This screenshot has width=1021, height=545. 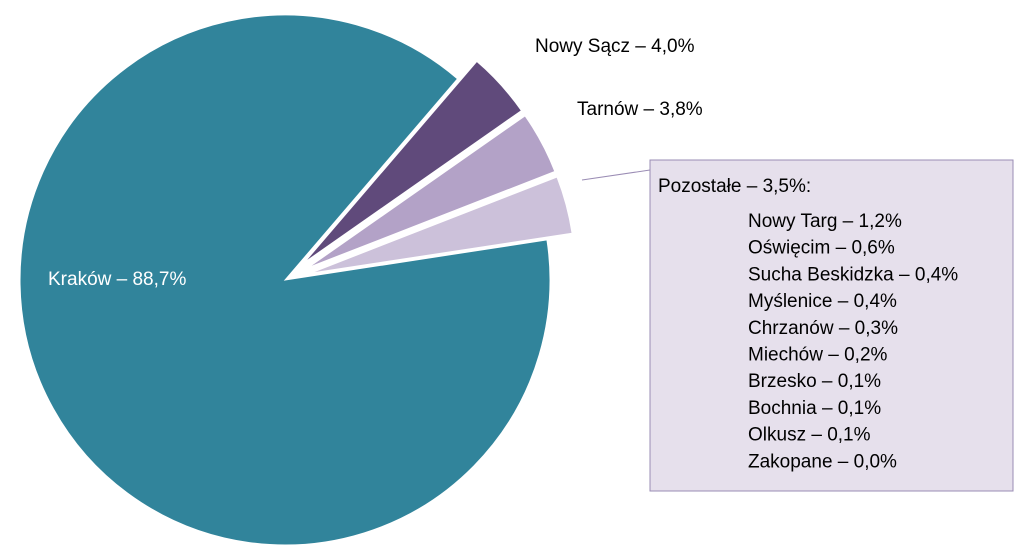 What do you see at coordinates (825, 221) in the screenshot?
I see `breakdown-item: Nowy Targ – 1,2%` at bounding box center [825, 221].